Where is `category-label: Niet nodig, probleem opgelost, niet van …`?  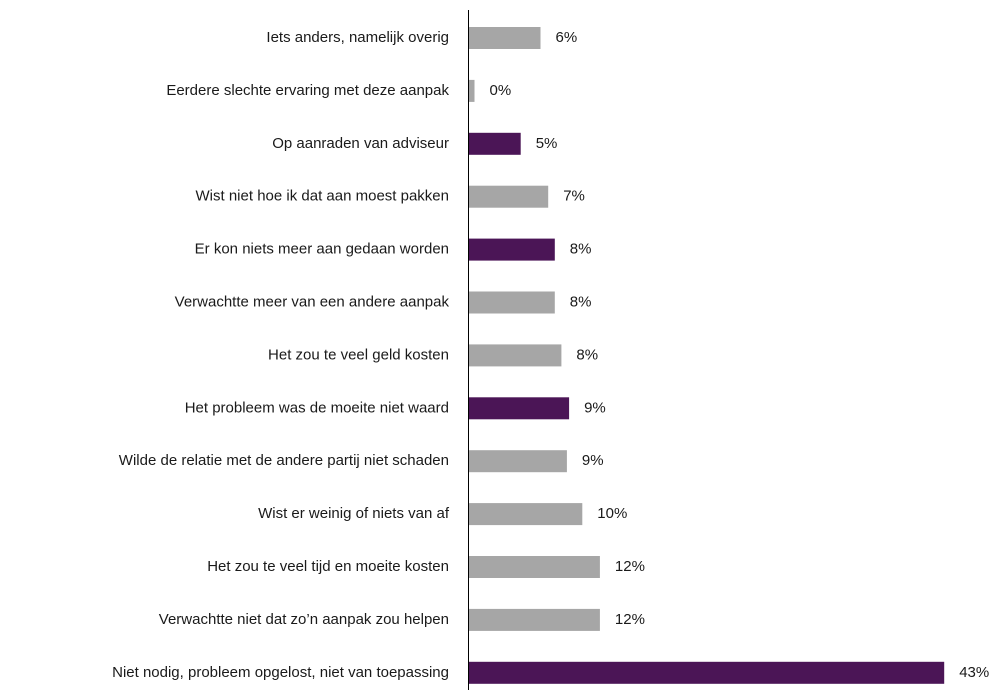
category-label: Niet nodig, probleem opgelost, niet van … is located at coordinates (280, 672).